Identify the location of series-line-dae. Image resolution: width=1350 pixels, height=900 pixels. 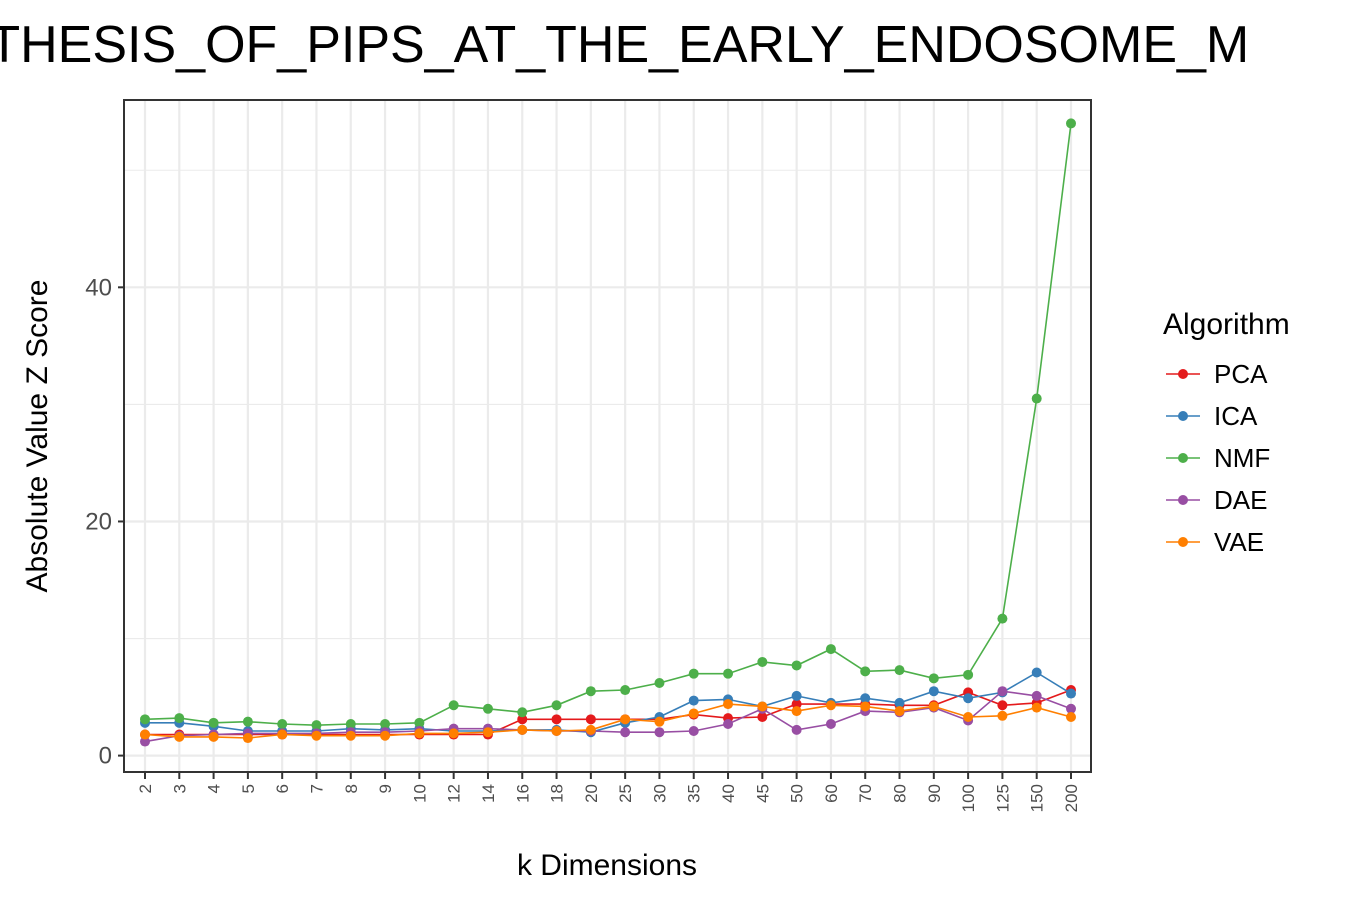
(608, 716).